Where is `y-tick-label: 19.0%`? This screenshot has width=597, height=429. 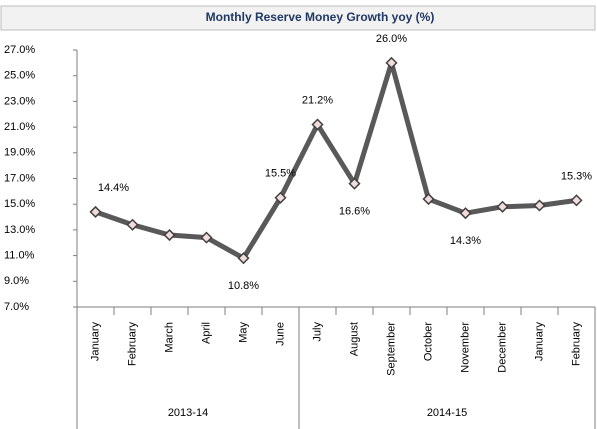
y-tick-label: 19.0% is located at coordinates (19, 153).